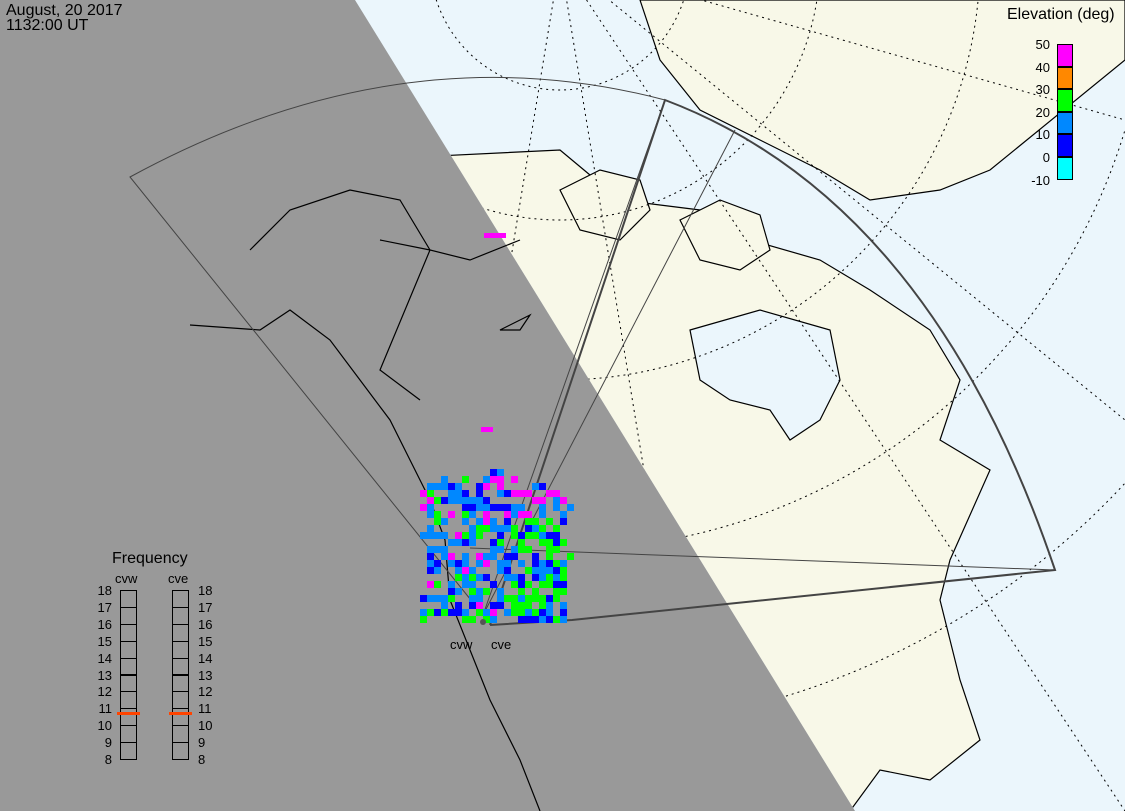  What do you see at coordinates (47, 25) in the screenshot?
I see `time-label: 1132:00 UT` at bounding box center [47, 25].